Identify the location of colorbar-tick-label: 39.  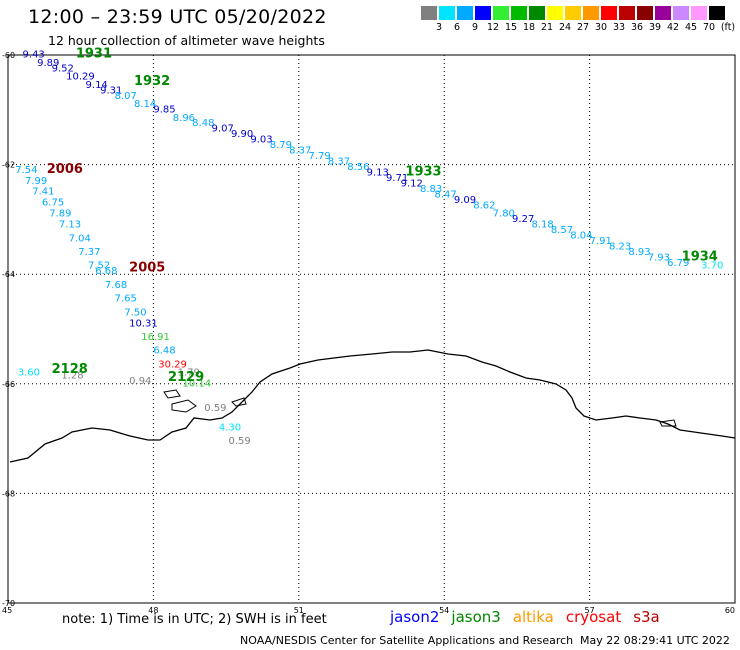
(655, 27).